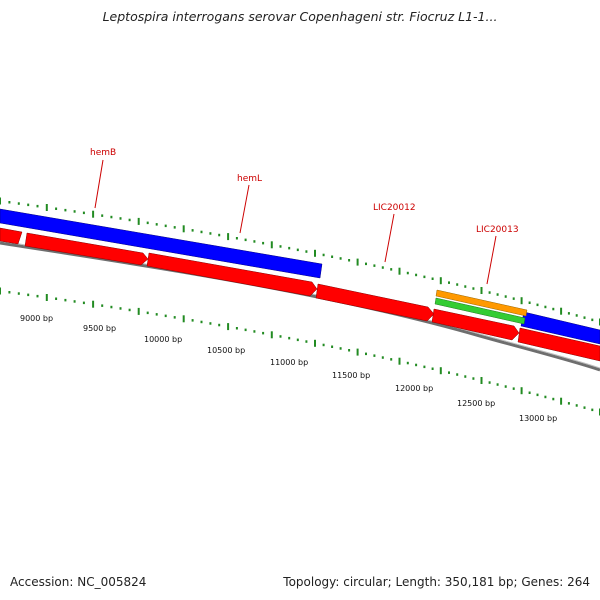 The image size is (600, 600). What do you see at coordinates (289, 362) in the screenshot?
I see `bp-label-11000: 11000 bp` at bounding box center [289, 362].